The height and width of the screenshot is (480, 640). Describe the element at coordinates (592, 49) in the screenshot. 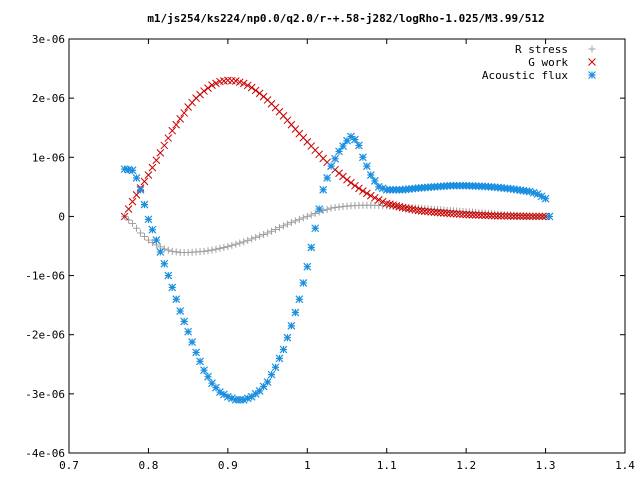

I see `legend-marker-r-stress` at that location.